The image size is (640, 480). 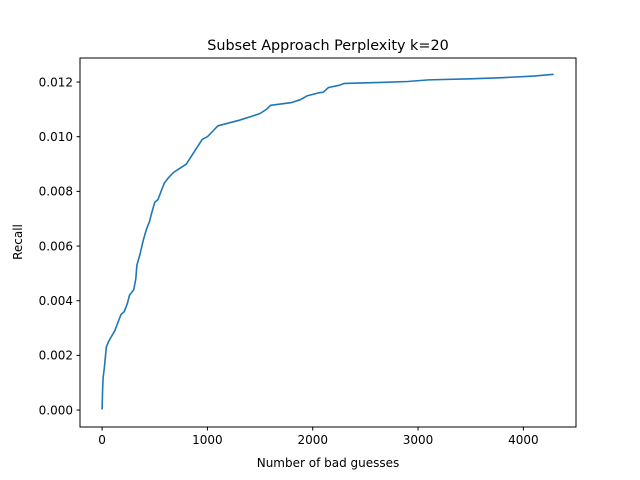 What do you see at coordinates (328, 46) in the screenshot?
I see `chart-title: Subset Approach Perplexity k=20` at bounding box center [328, 46].